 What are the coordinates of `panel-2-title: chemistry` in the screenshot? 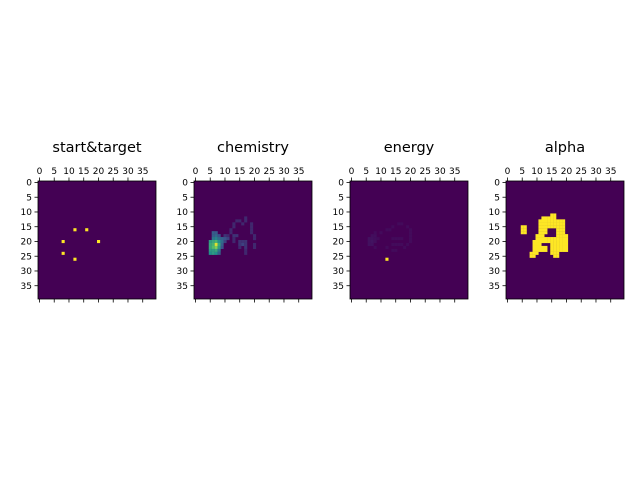 It's located at (253, 148).